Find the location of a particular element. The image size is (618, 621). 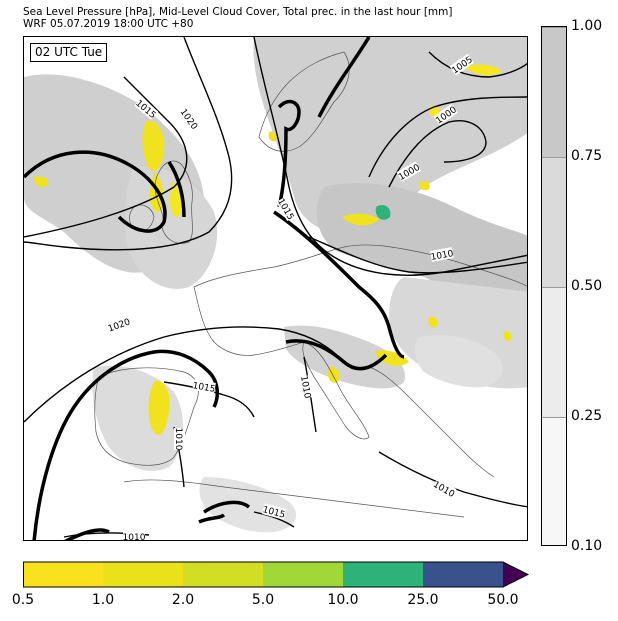

isobar-label: 1015 is located at coordinates (204, 388).